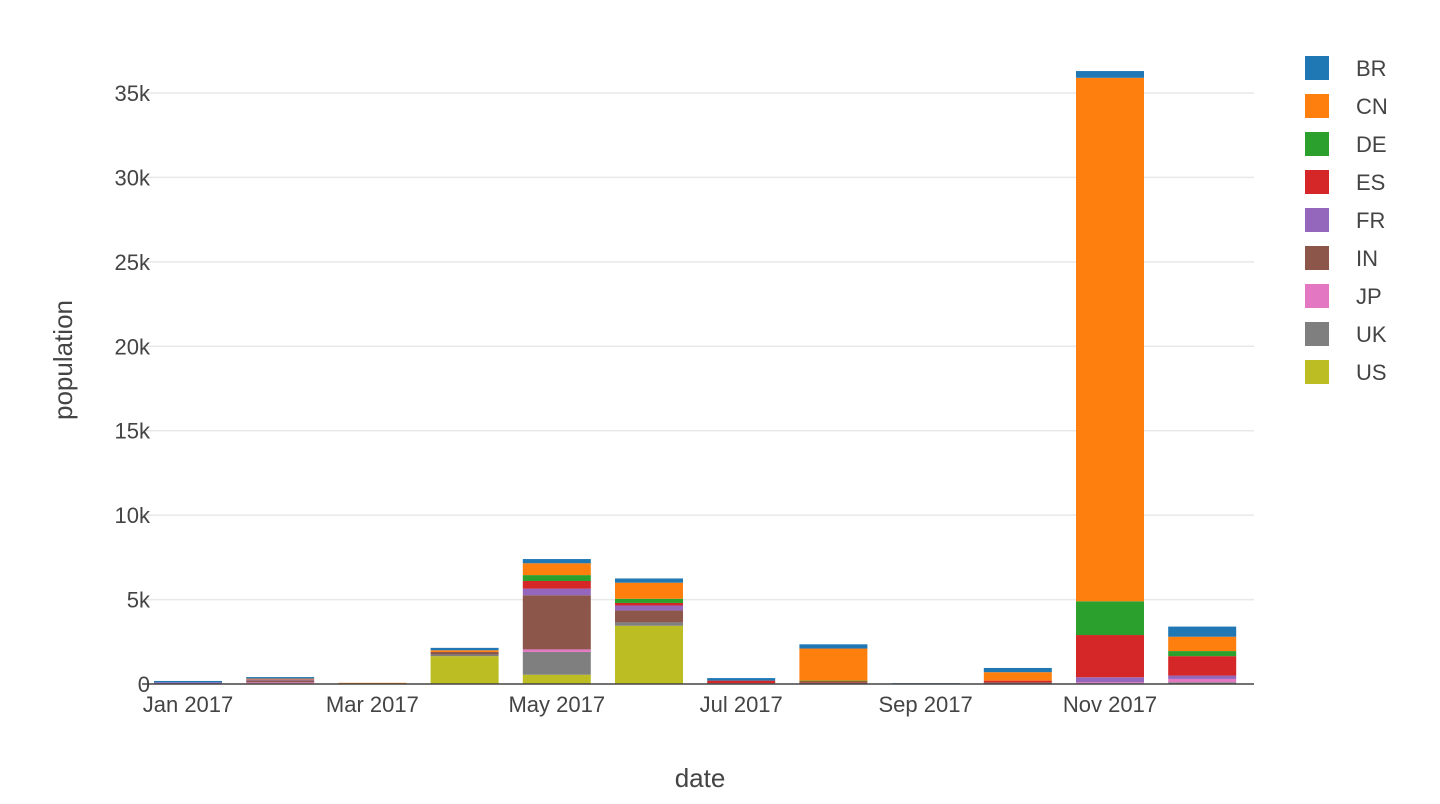  I want to click on legend-item-fr: FR, so click(1345, 220).